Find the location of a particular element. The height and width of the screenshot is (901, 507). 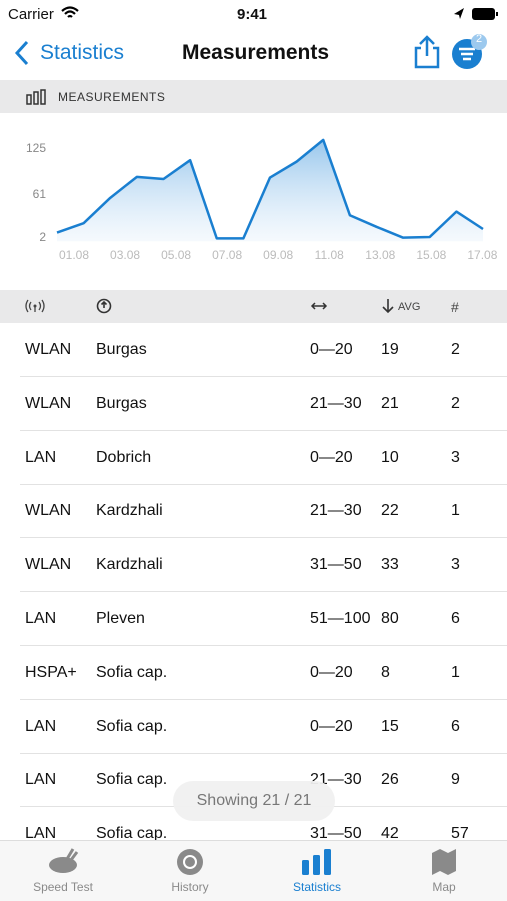

x-tick-label: 11.08 is located at coordinates (329, 255).